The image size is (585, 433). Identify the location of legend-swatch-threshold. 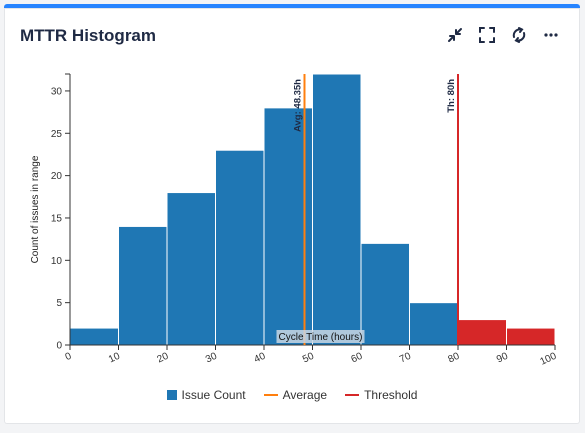
(352, 395).